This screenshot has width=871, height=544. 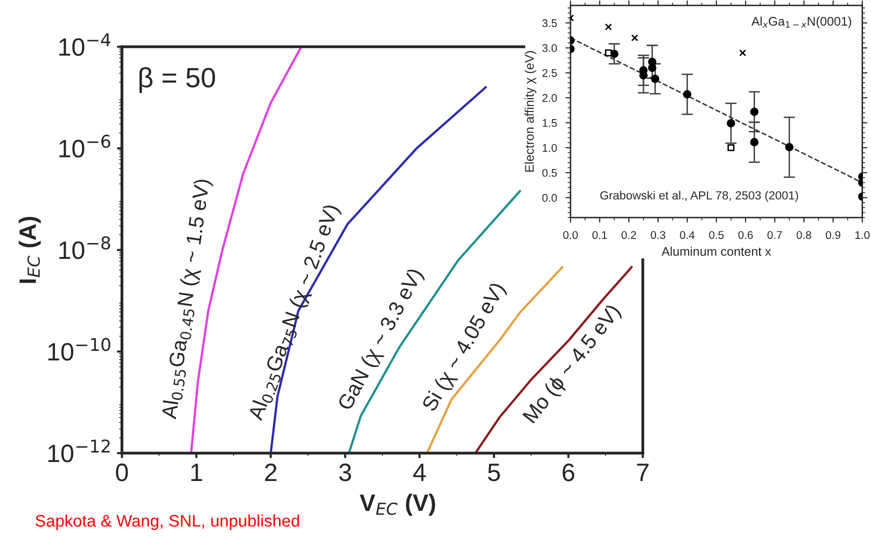 What do you see at coordinates (629, 235) in the screenshot?
I see `x-tick-label: 0.2` at bounding box center [629, 235].